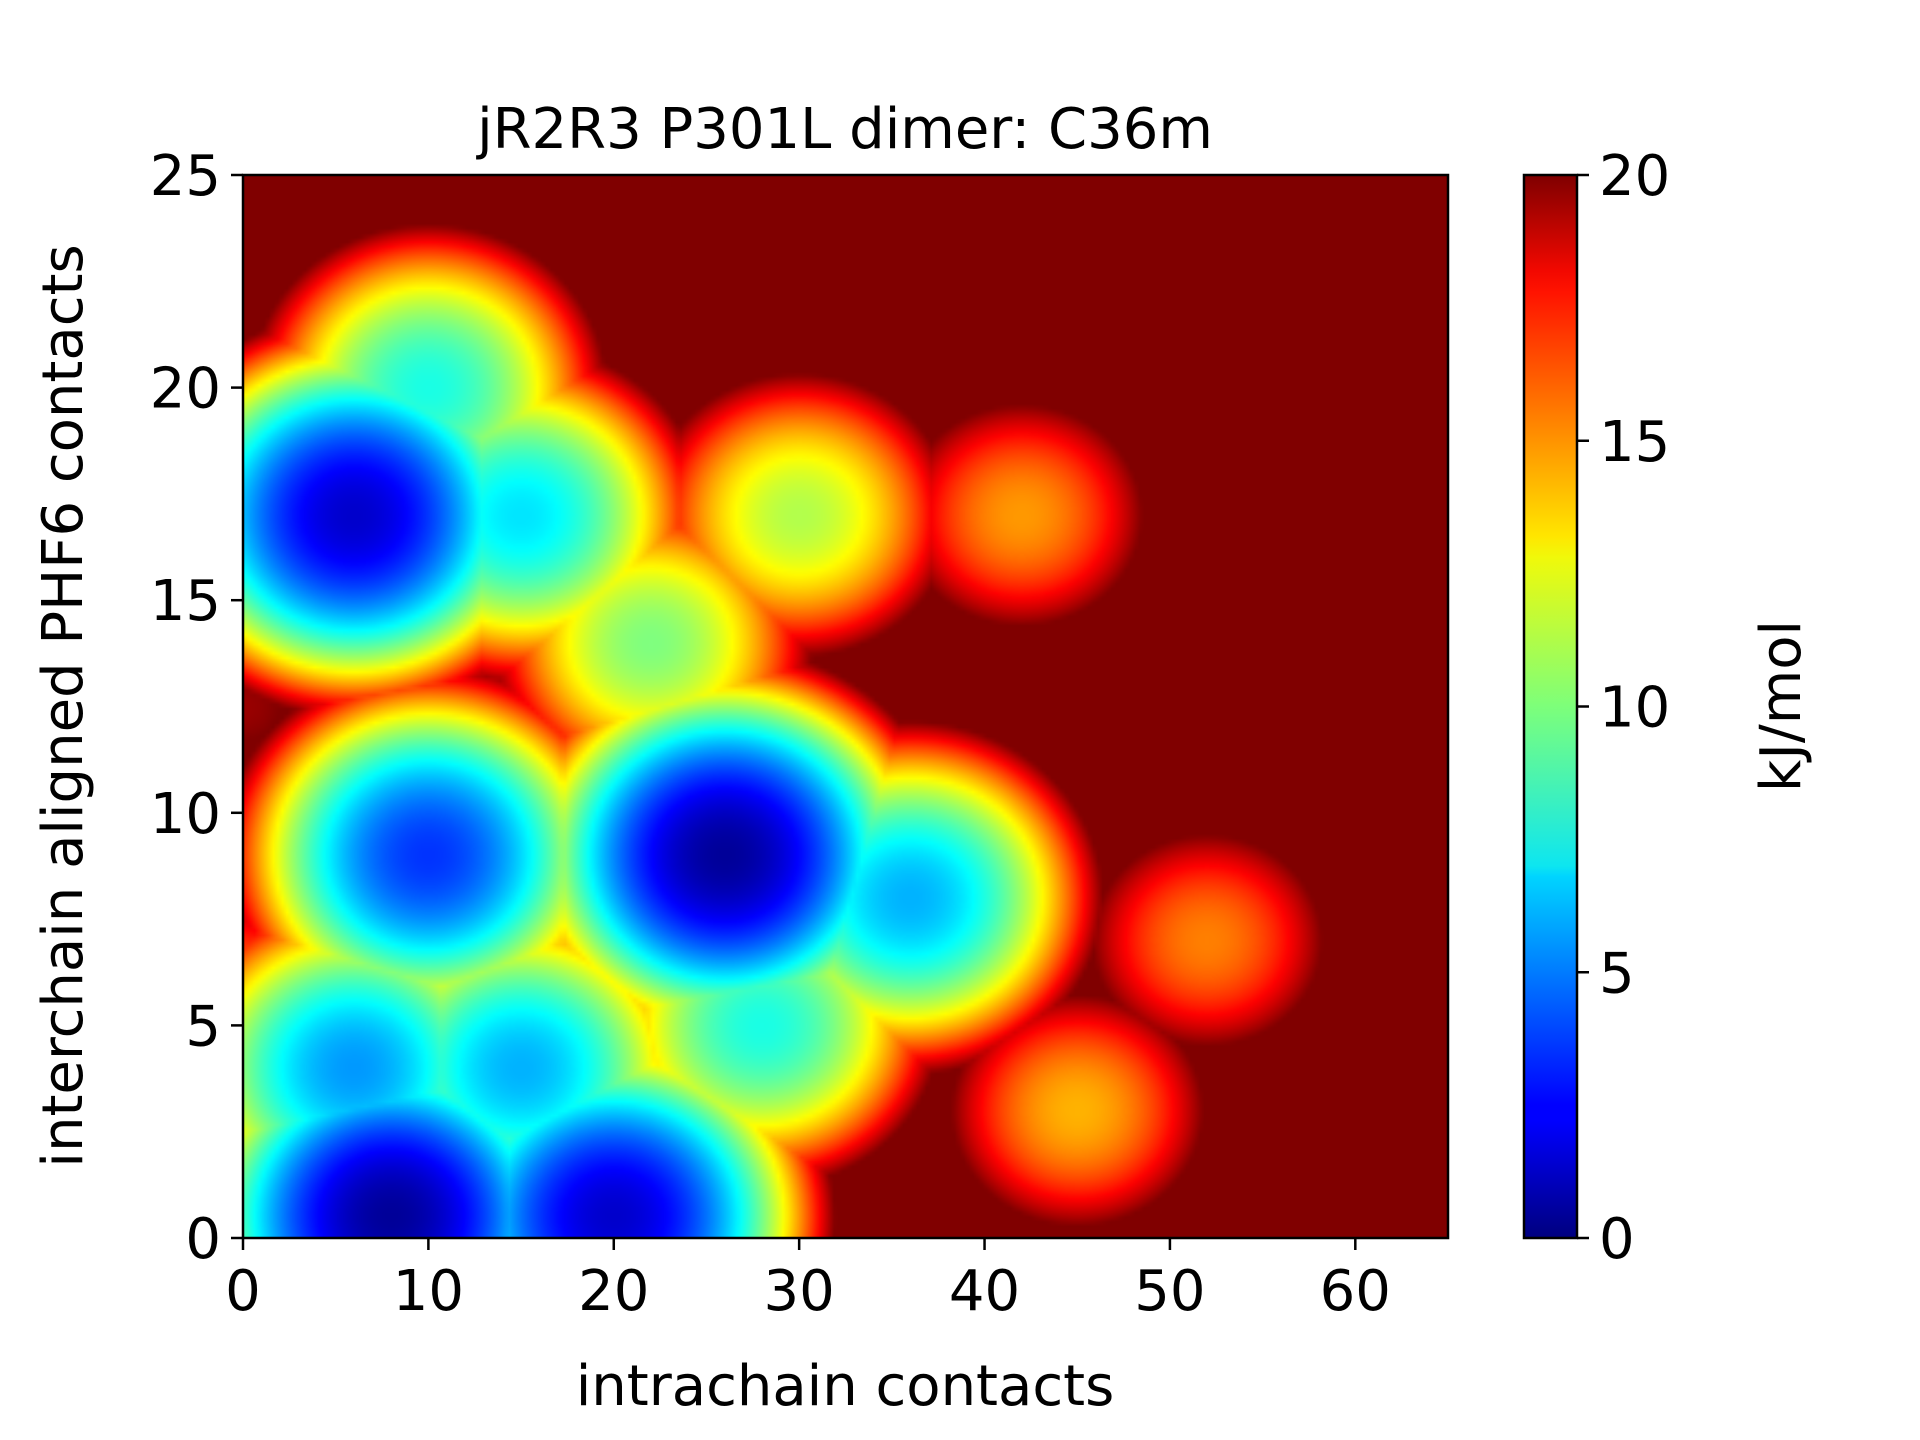 The width and height of the screenshot is (1920, 1440). Describe the element at coordinates (1634, 176) in the screenshot. I see `colorbar-tick-label: 20` at that location.